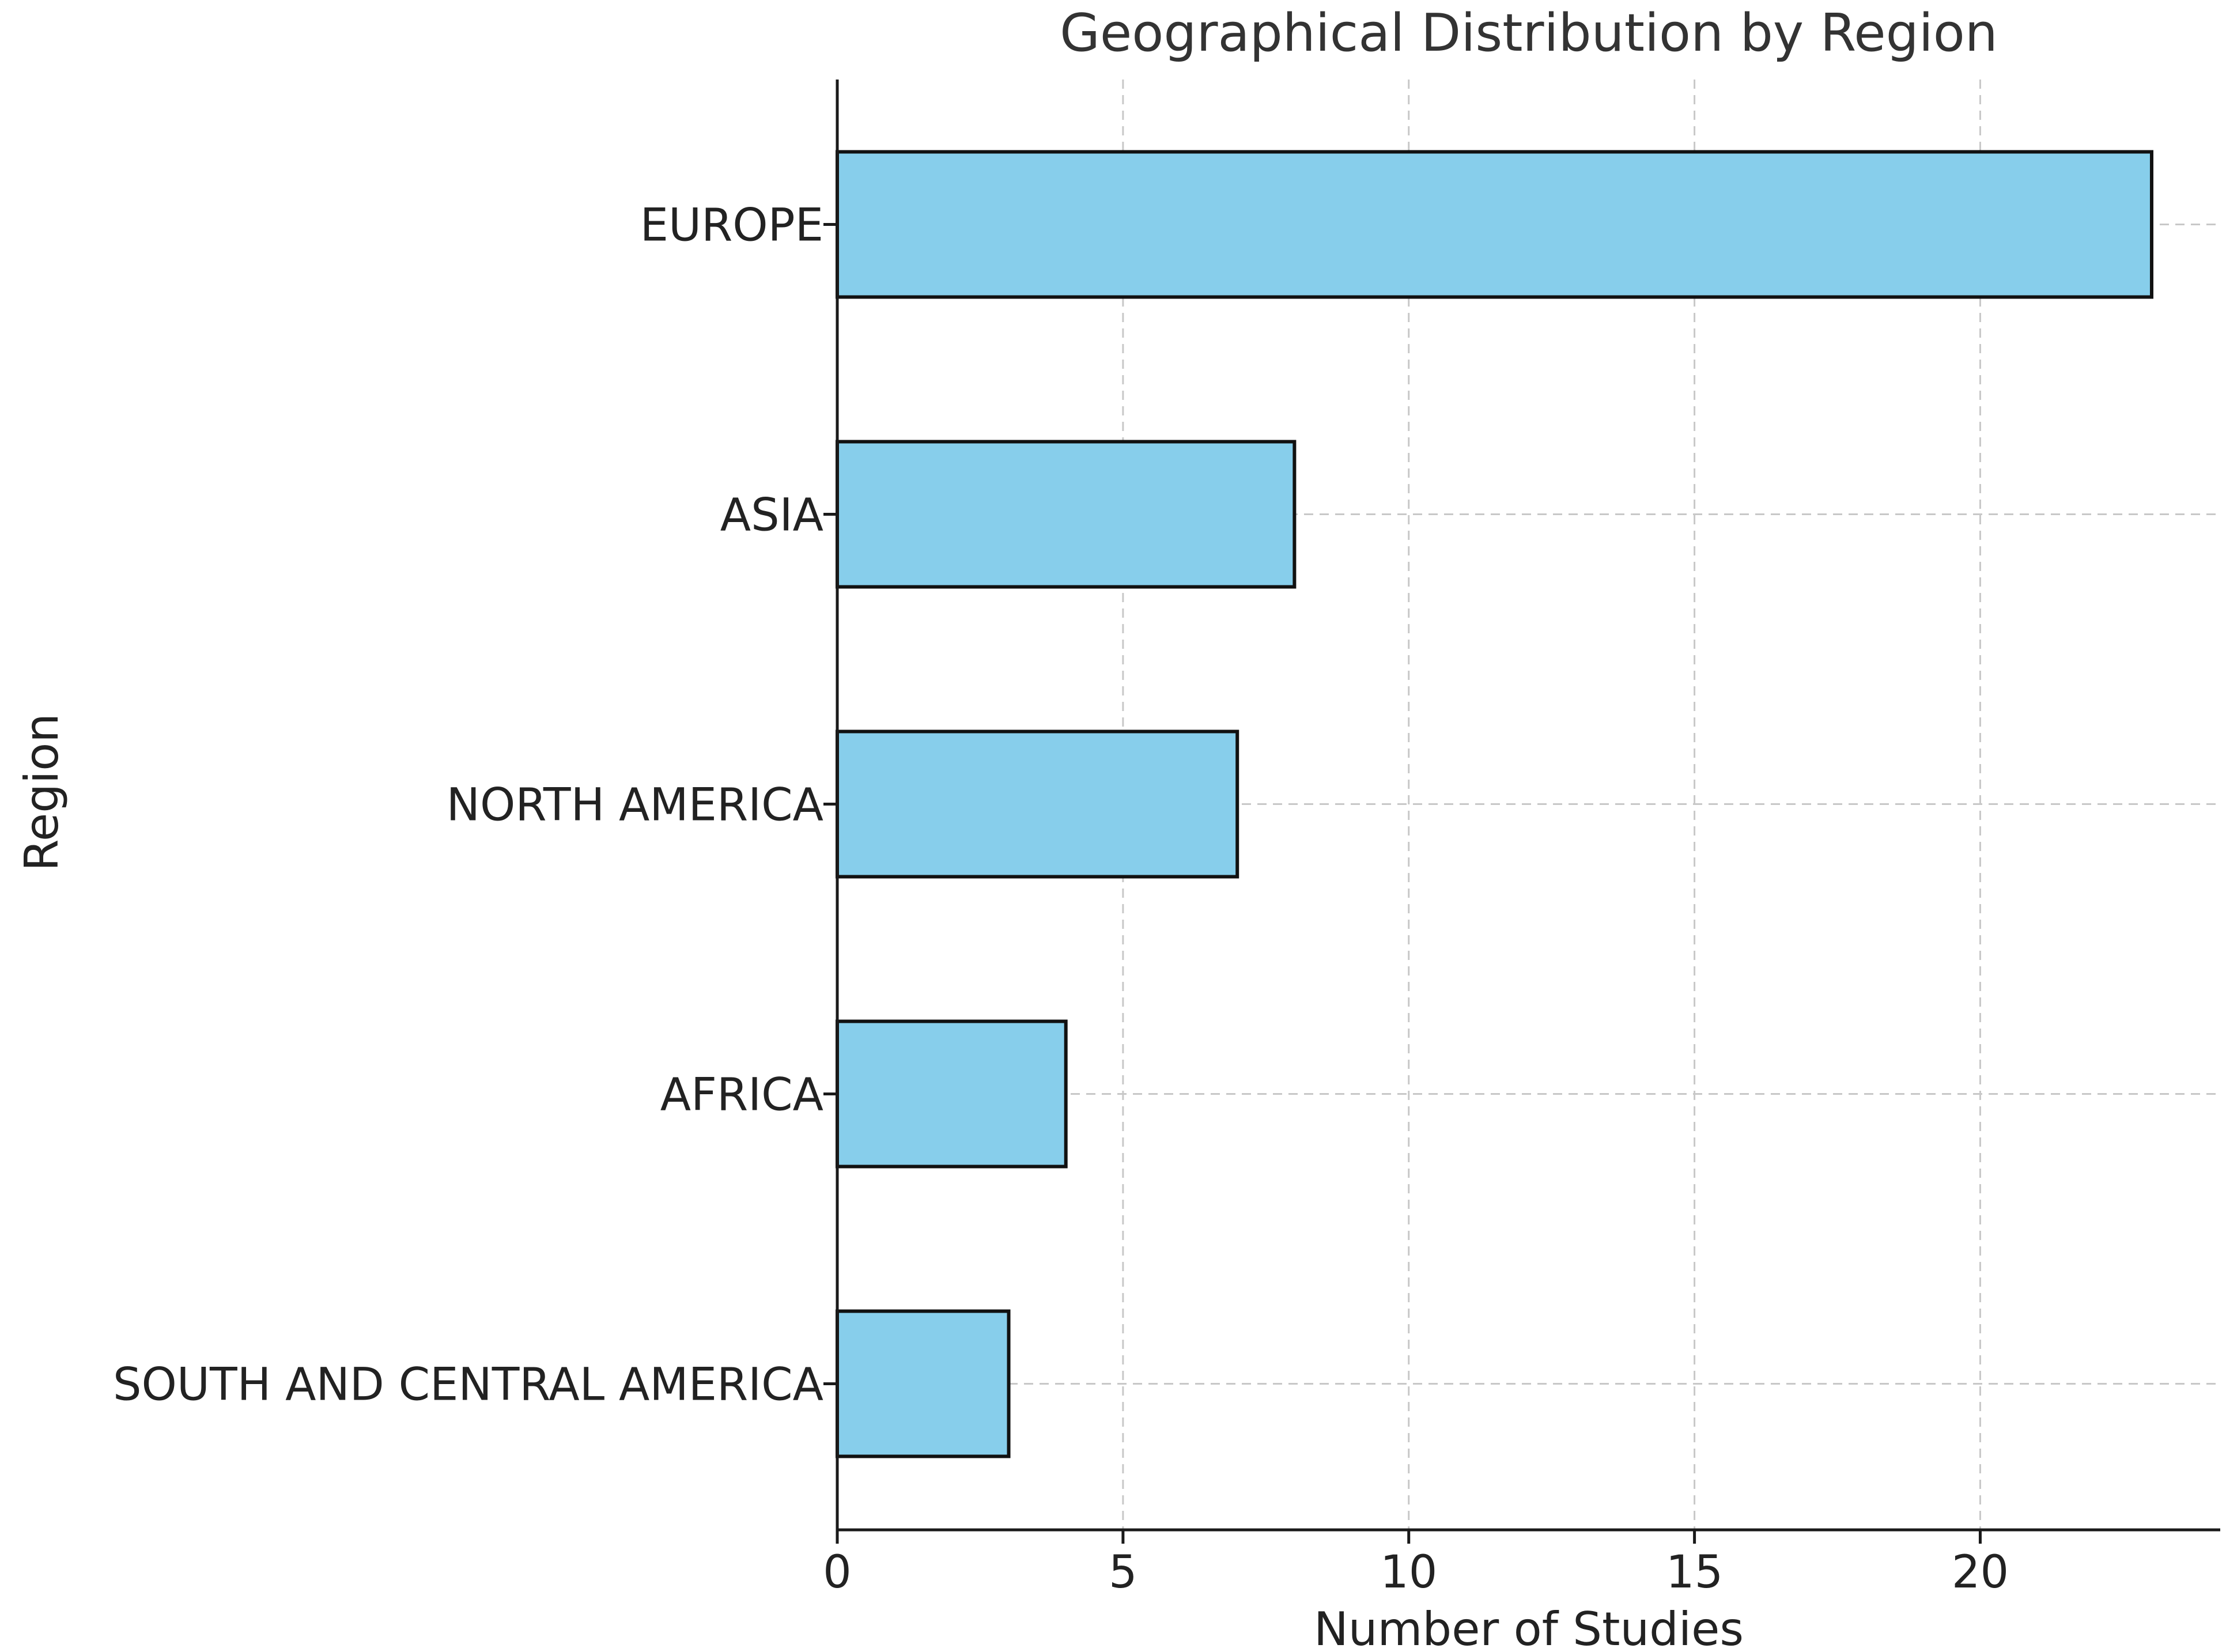  I want to click on y-tick-label: AFRICA, so click(741, 1095).